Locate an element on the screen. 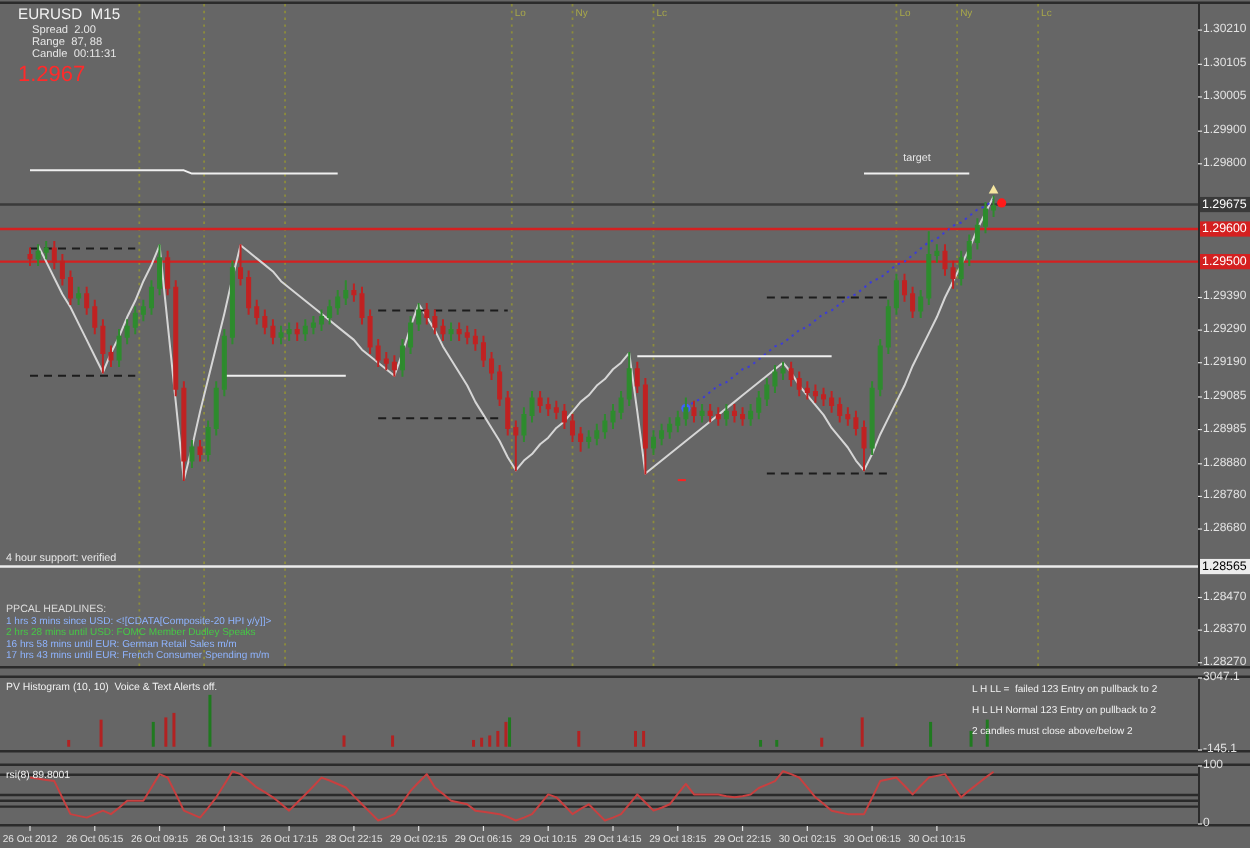 This screenshot has width=1250, height=848. line-series is located at coordinates (512, 796).